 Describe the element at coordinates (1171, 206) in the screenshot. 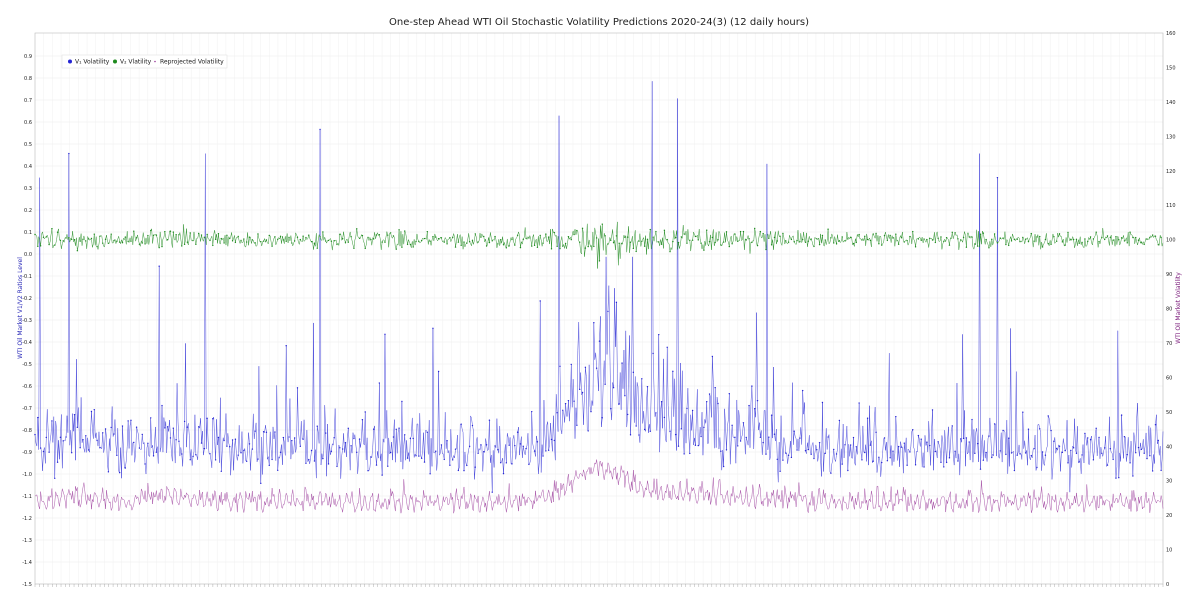

I see `y-right-tick-label: 110` at that location.